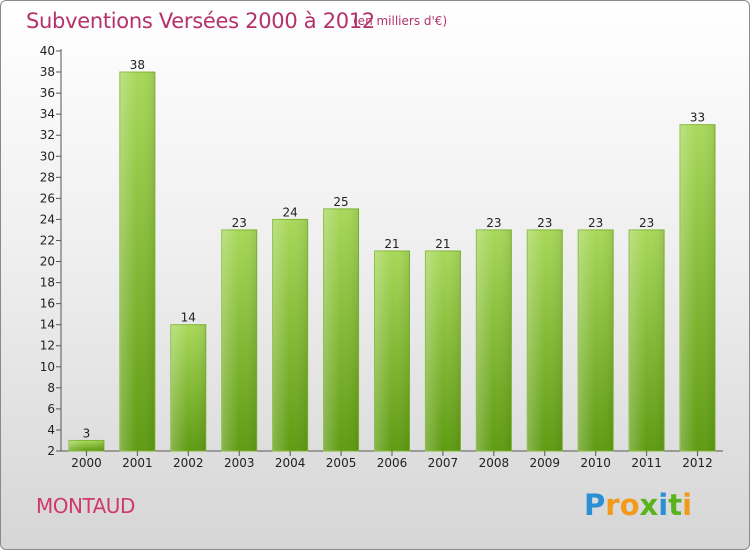 This screenshot has width=750, height=550. I want to click on y-tick-label: 8, so click(51, 388).